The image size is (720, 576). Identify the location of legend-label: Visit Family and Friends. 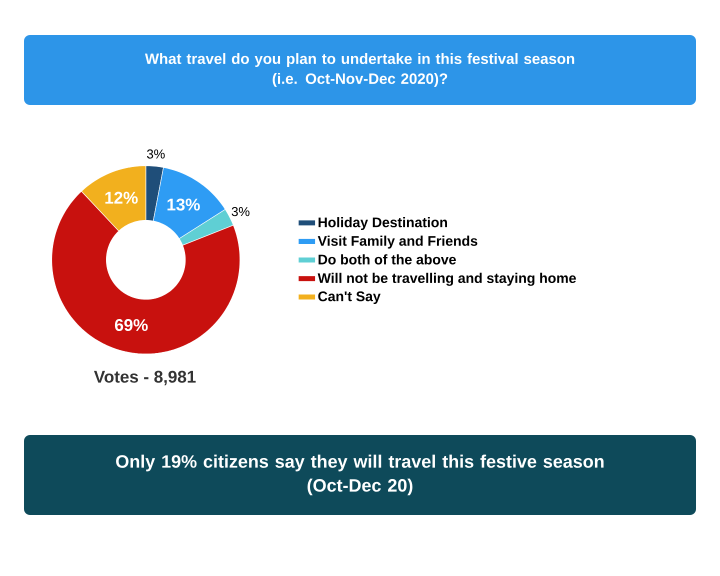
(398, 242).